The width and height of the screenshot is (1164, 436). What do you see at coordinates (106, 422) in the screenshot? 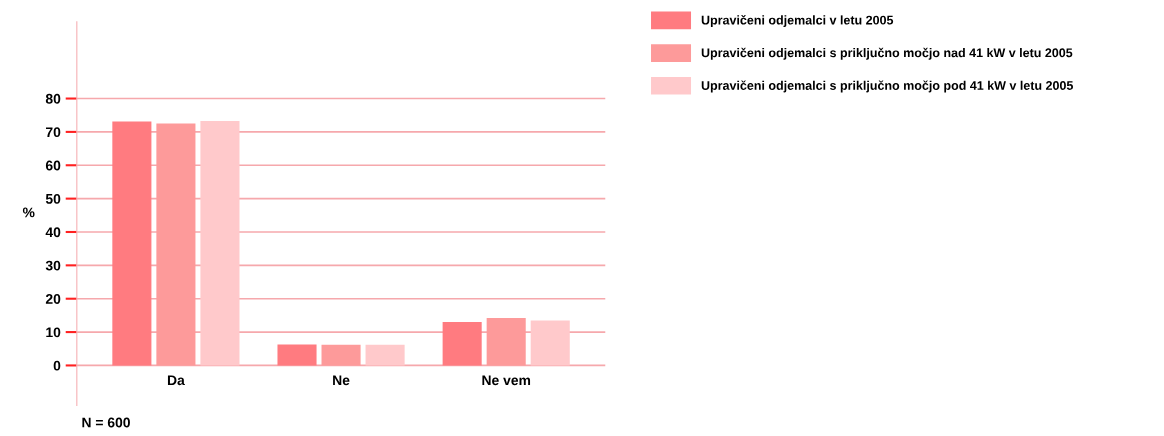
I see `text: N = 600` at bounding box center [106, 422].